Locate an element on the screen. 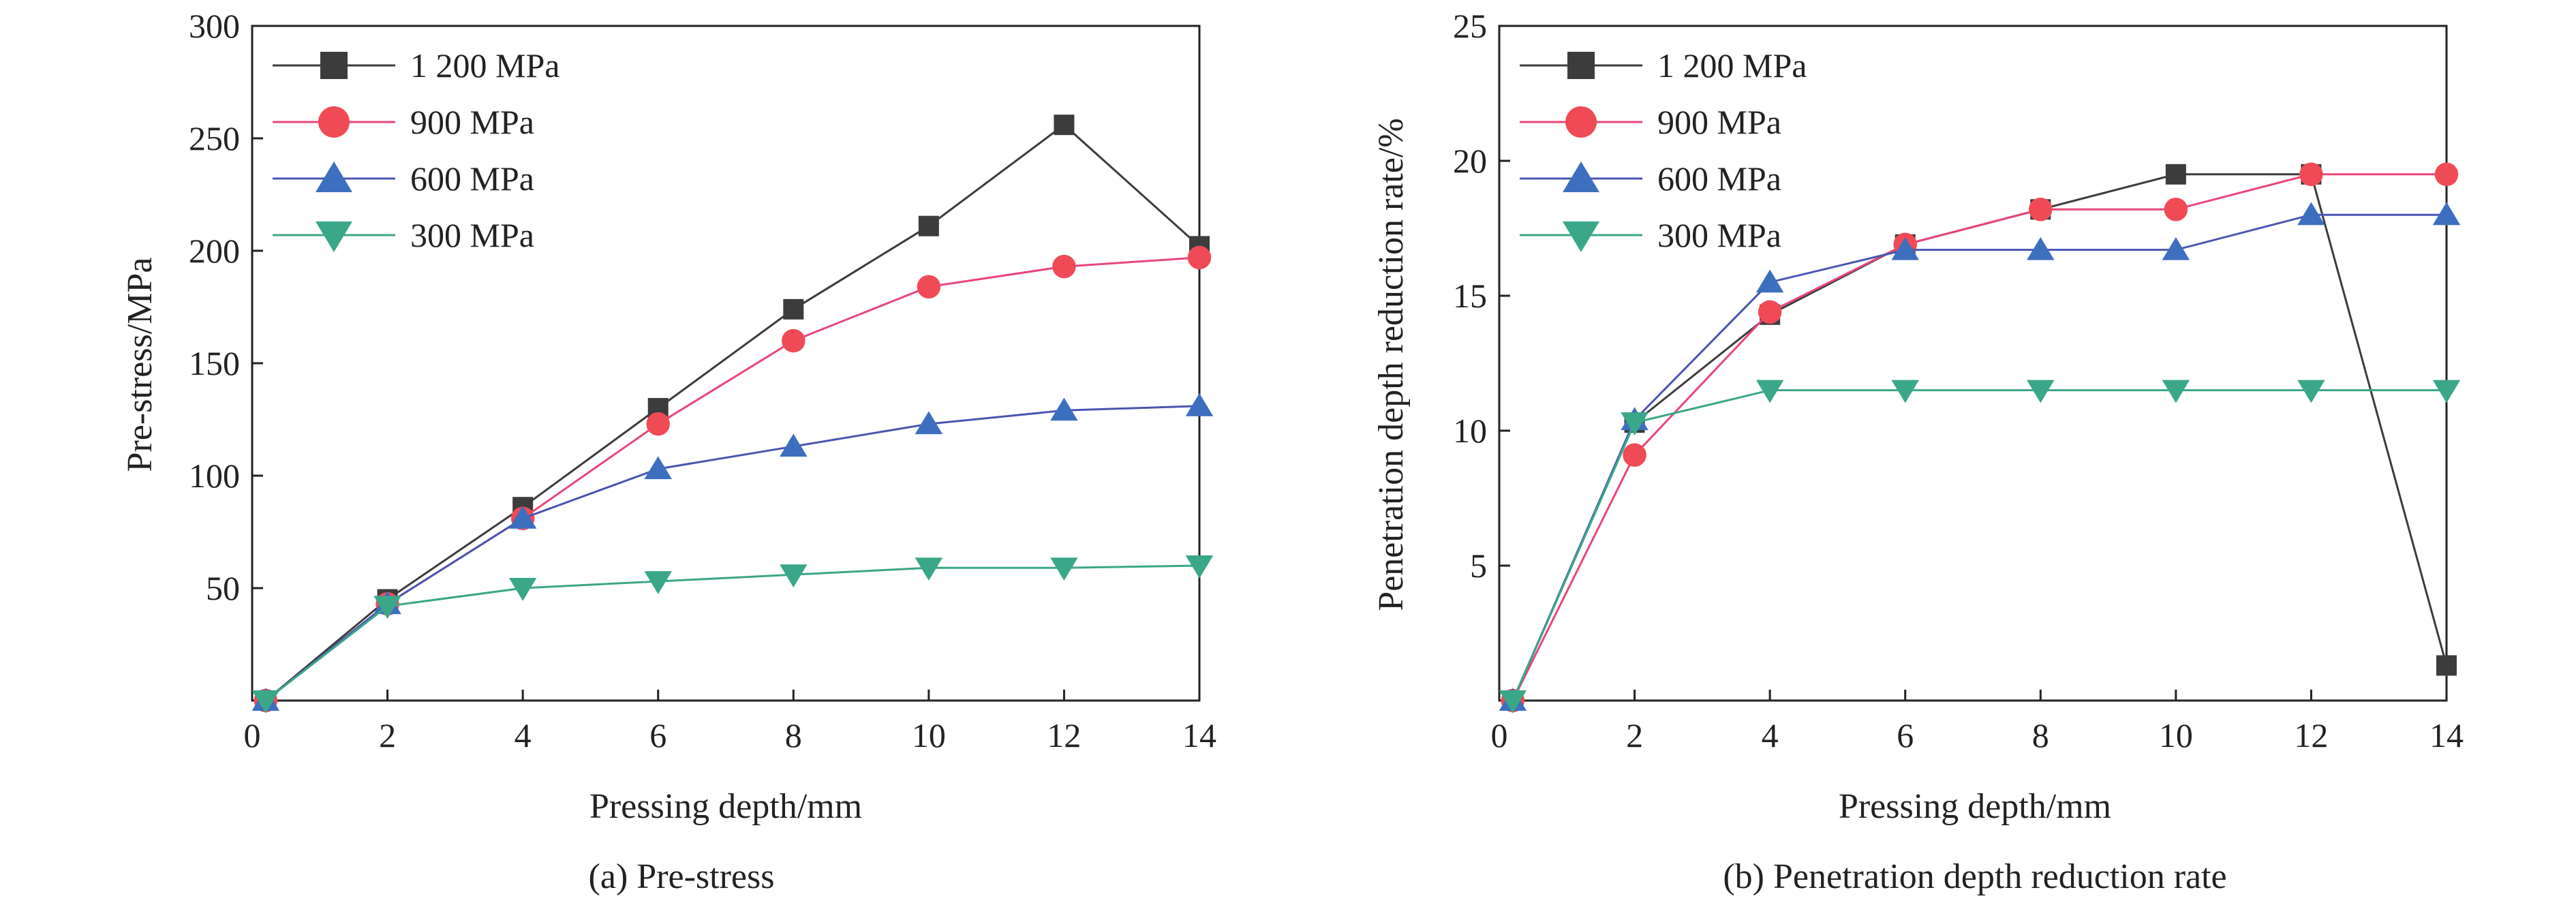 Image resolution: width=2576 pixels, height=905 pixels. chart-a-legend-label: 300 MPa is located at coordinates (472, 235).